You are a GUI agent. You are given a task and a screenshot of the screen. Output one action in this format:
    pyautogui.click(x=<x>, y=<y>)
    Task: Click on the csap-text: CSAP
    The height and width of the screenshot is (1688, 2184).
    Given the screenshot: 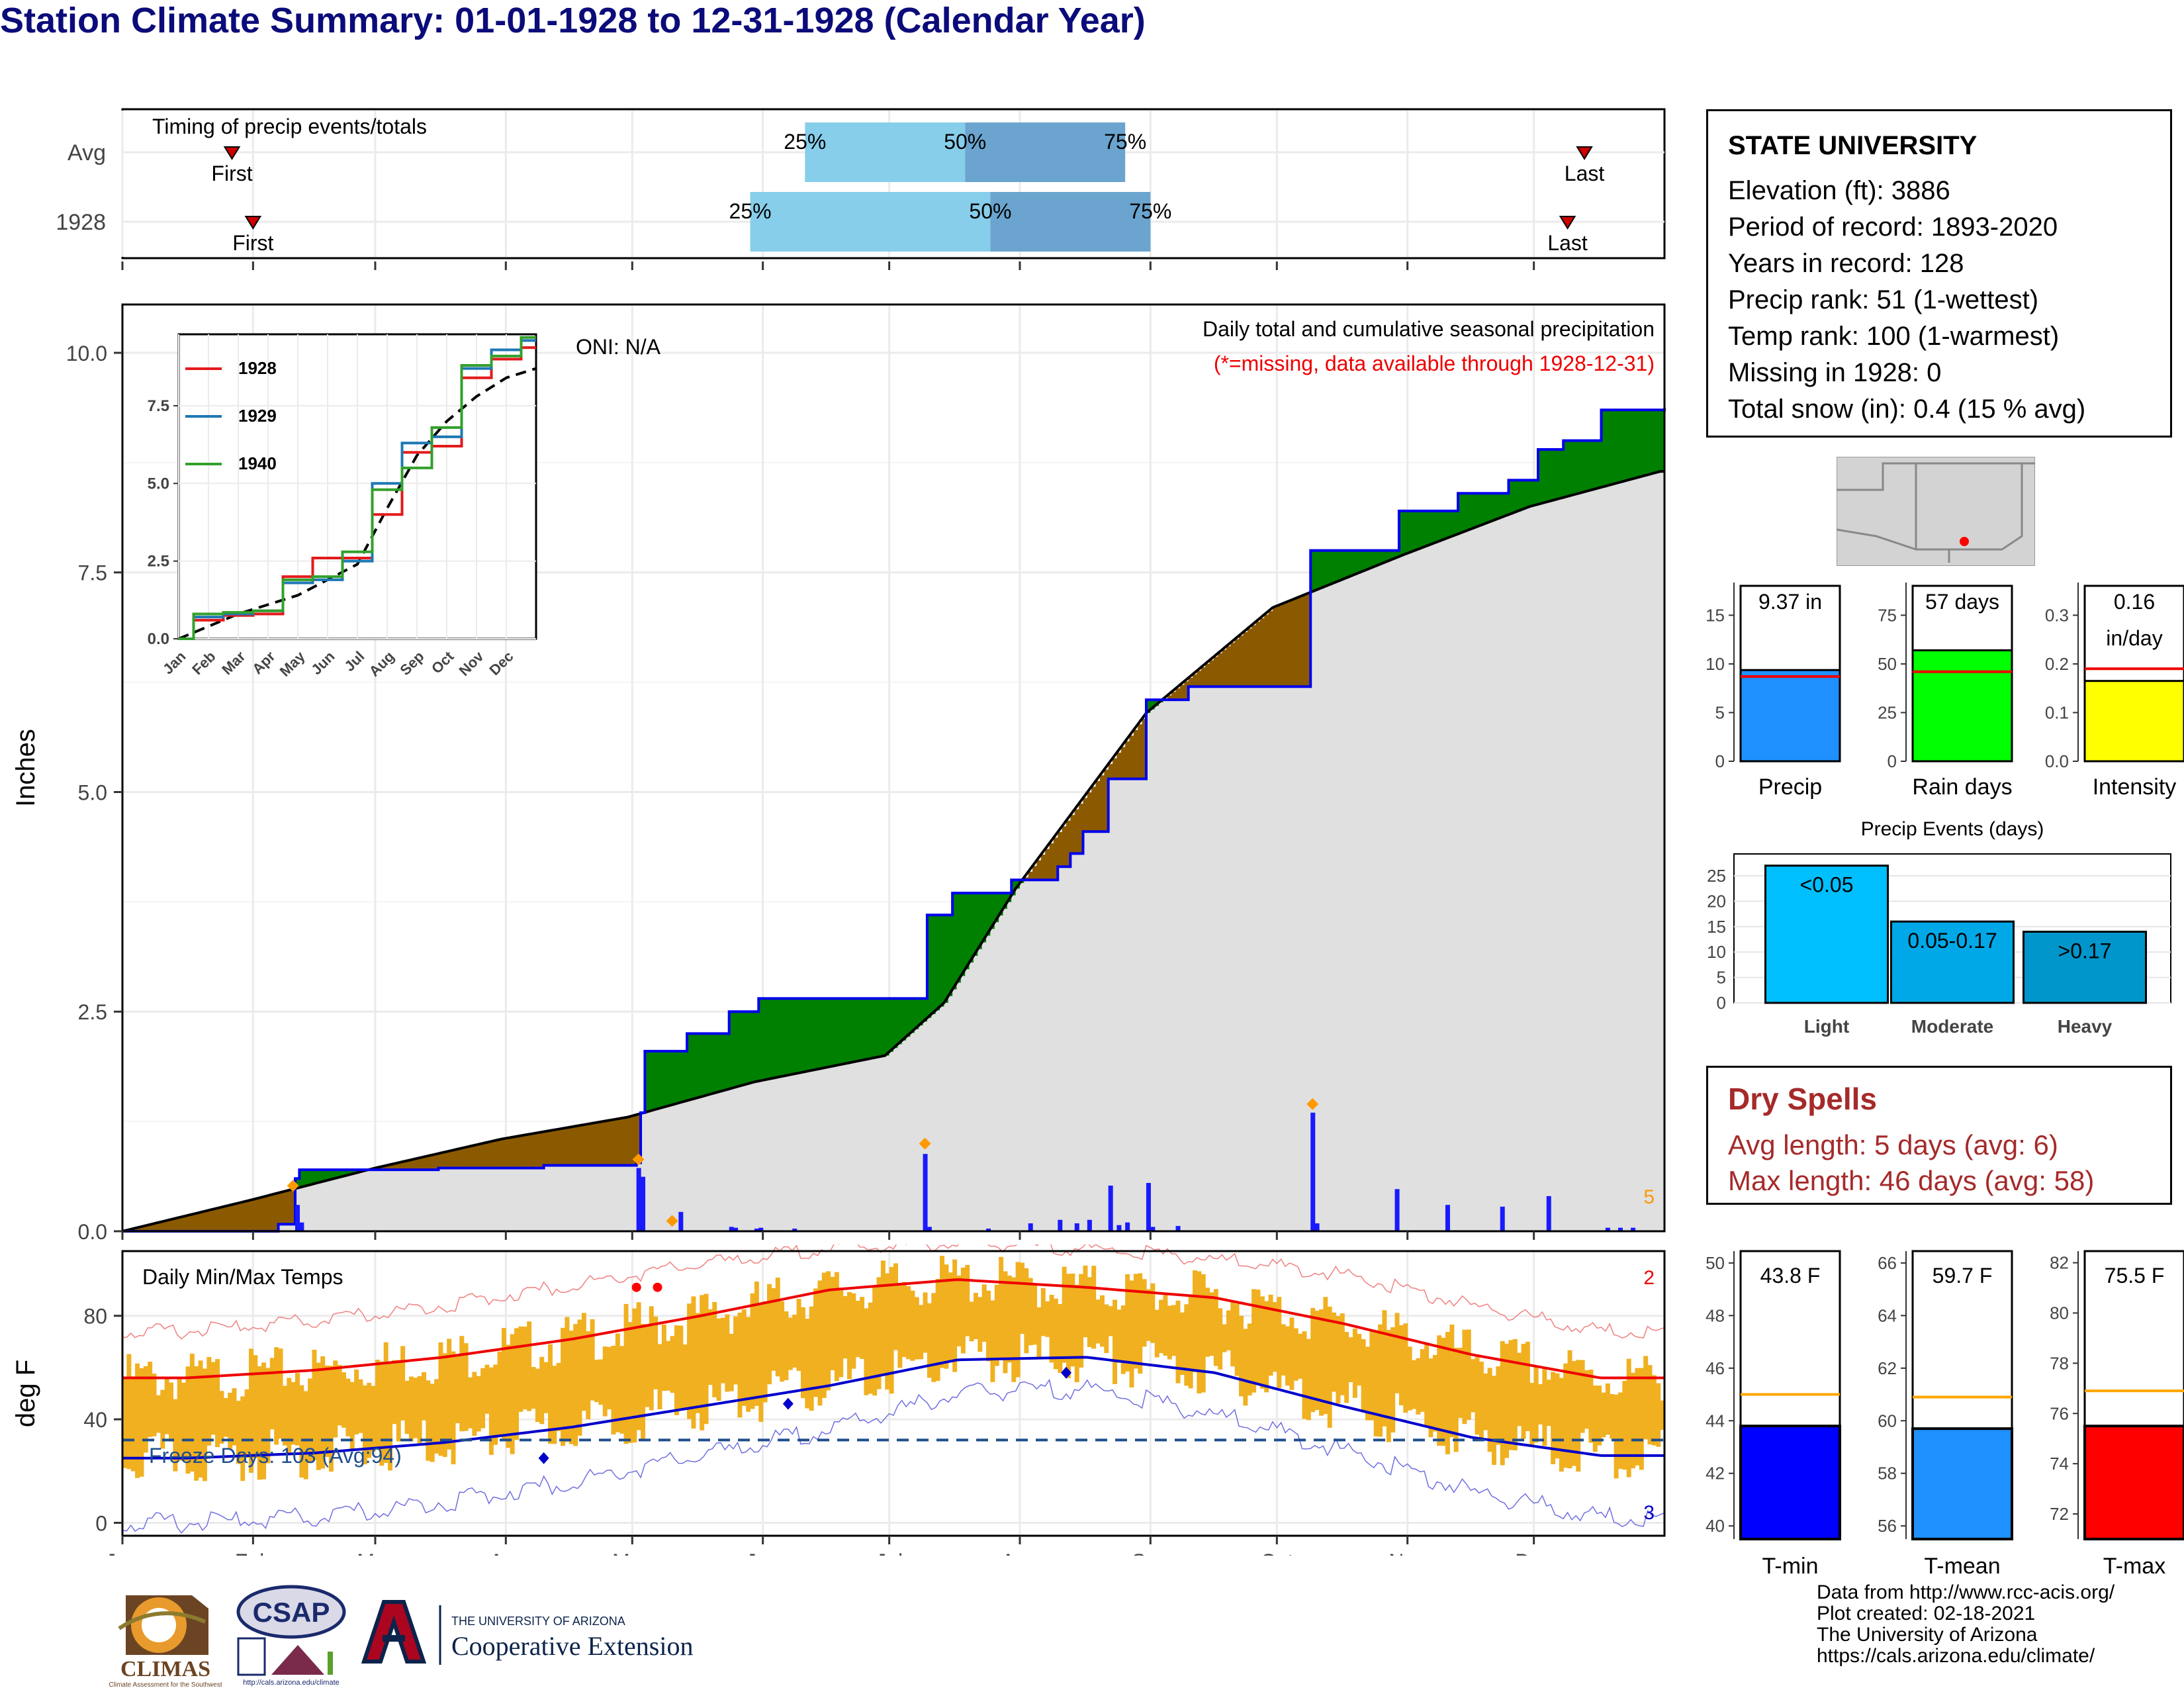 What is the action you would take?
    pyautogui.click(x=291, y=1612)
    